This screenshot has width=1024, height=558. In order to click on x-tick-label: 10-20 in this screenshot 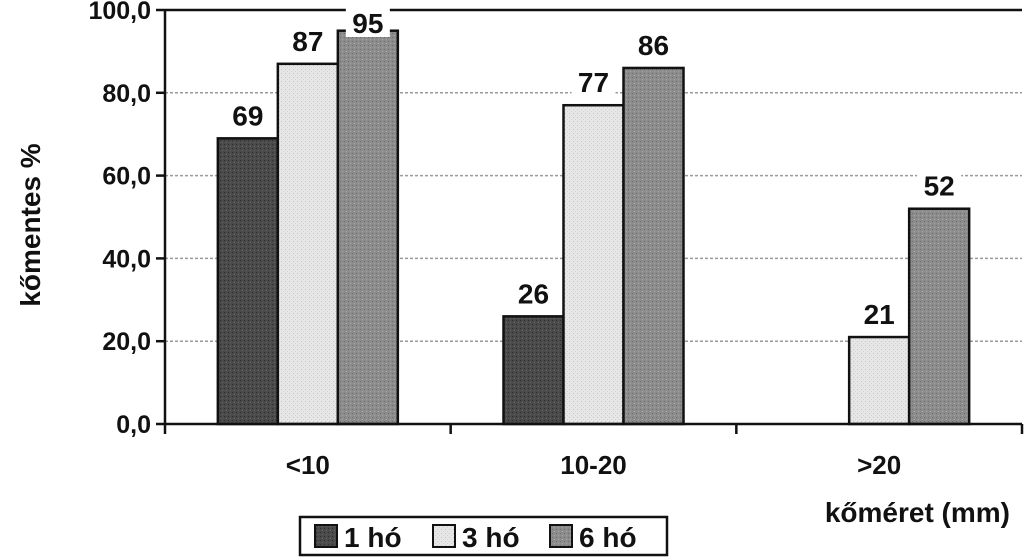, I will do `click(593, 465)`.